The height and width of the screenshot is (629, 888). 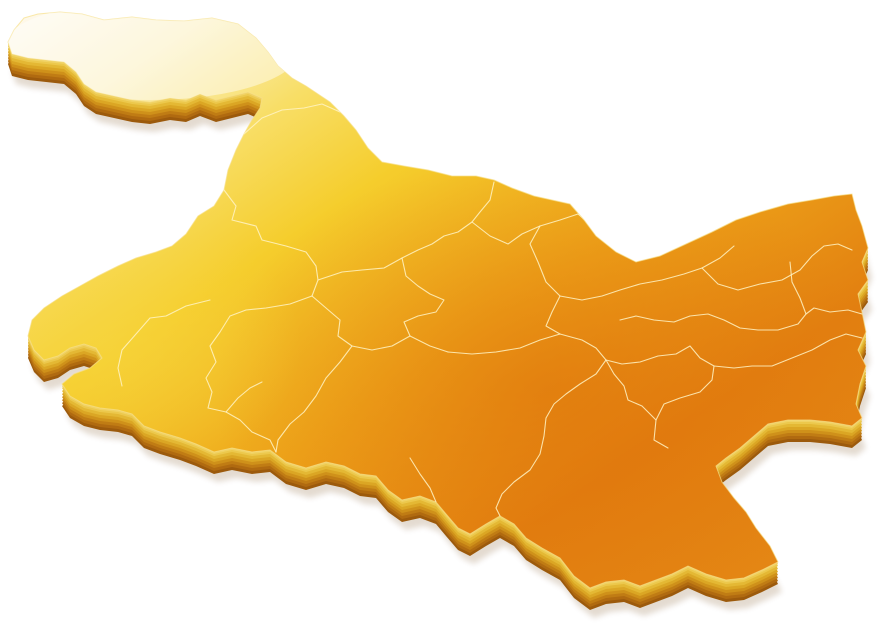 What do you see at coordinates (271, 243) in the screenshot?
I see `region-border-heihe-west` at bounding box center [271, 243].